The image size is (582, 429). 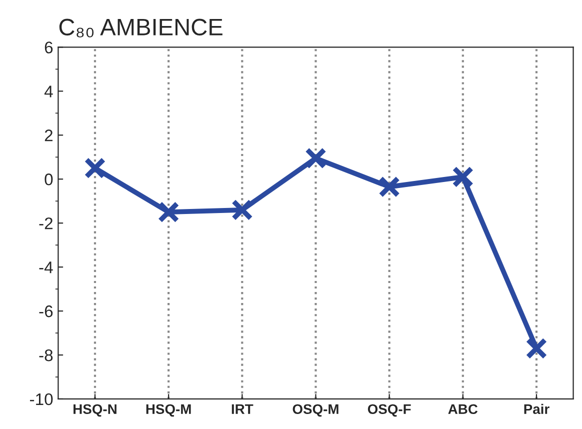 What do you see at coordinates (41, 399) in the screenshot?
I see `y-tick-label: -10` at bounding box center [41, 399].